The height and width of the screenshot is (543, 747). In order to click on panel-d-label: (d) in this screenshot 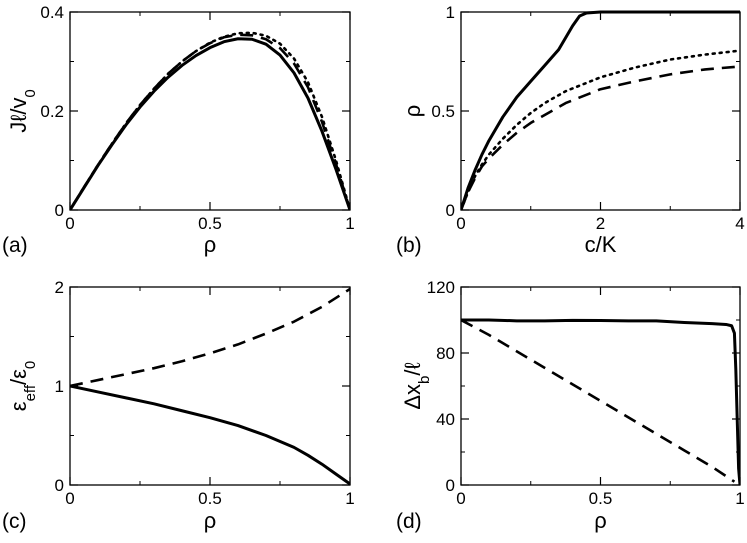, I will do `click(409, 521)`.